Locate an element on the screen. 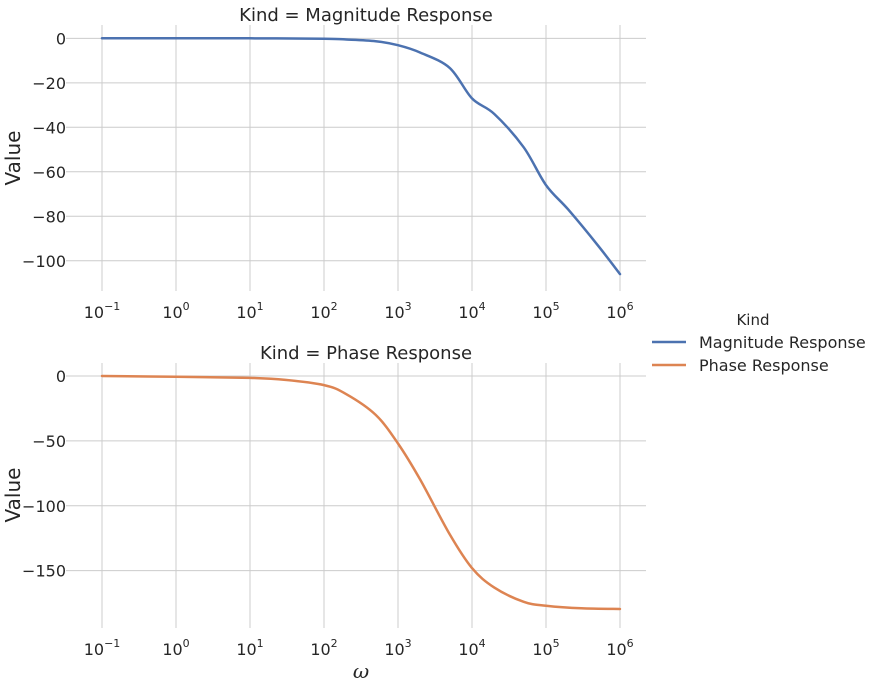 This screenshot has height=687, width=869. y-tick-label: −150 is located at coordinates (44, 571).